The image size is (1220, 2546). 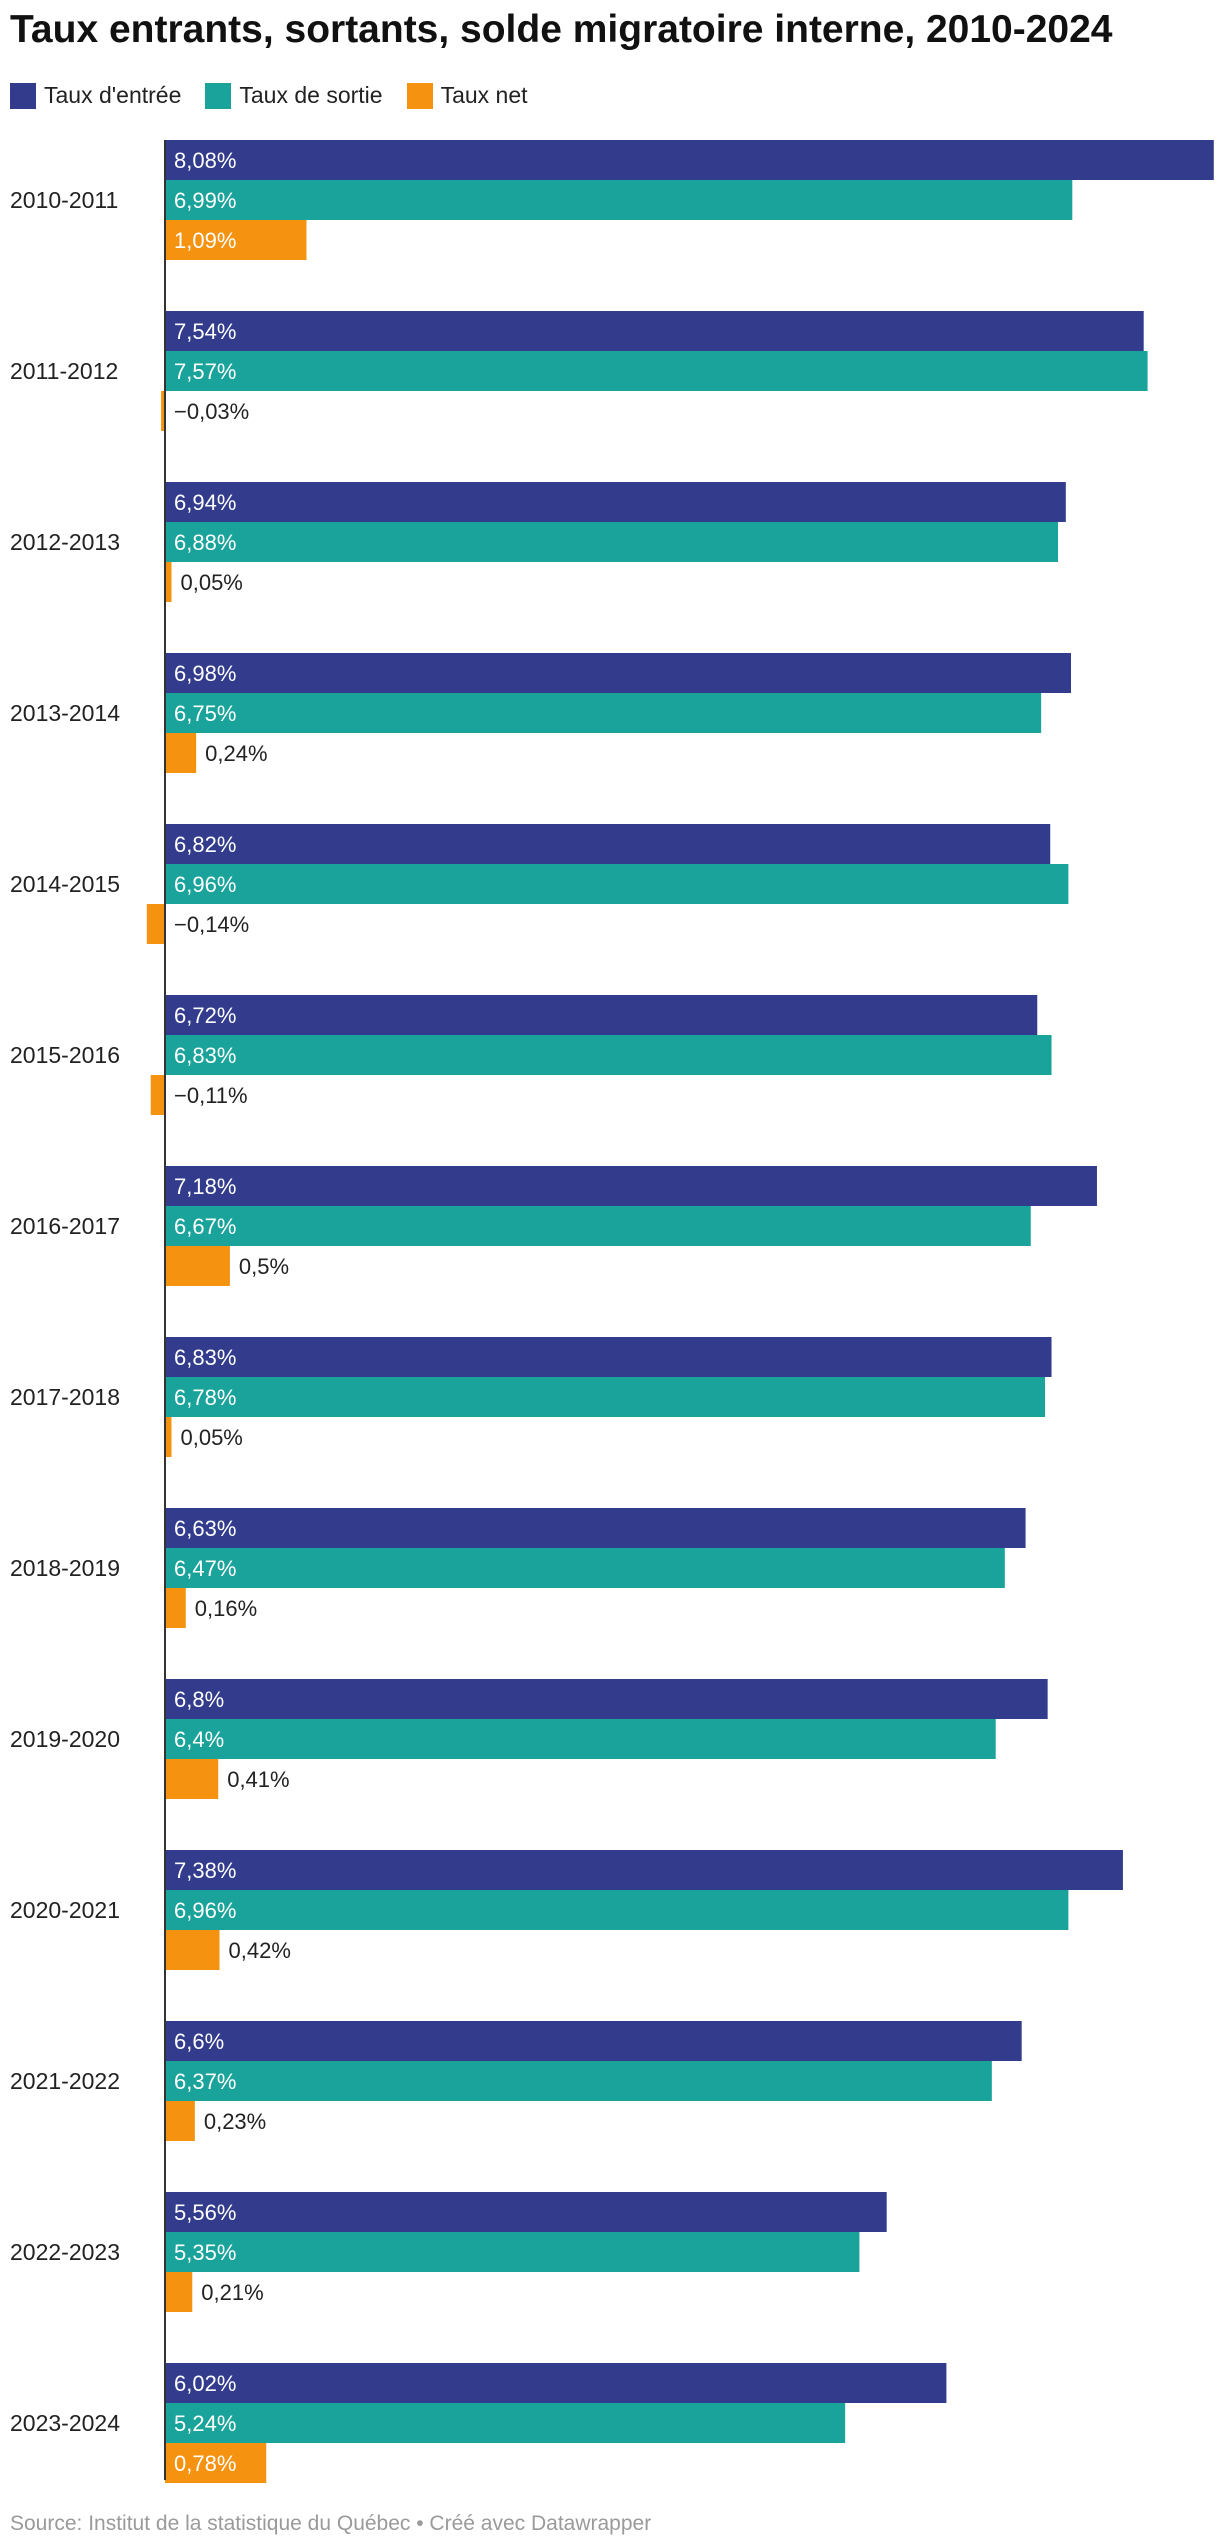 What do you see at coordinates (226, 1608) in the screenshot?
I see `value-label-net: 0,16%` at bounding box center [226, 1608].